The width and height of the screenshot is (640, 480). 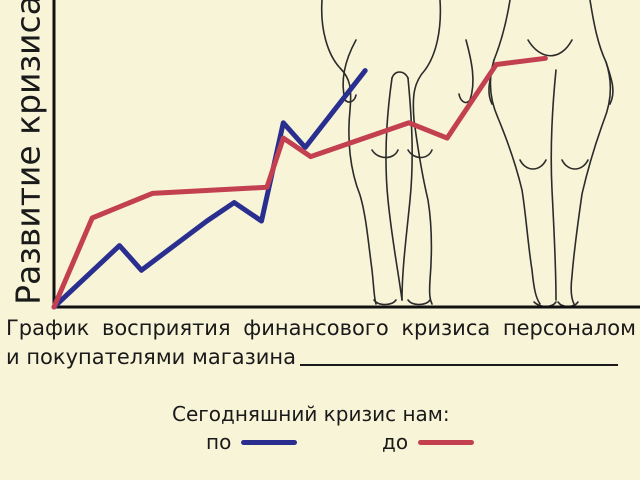 I want to click on legend-item-do: до, so click(x=428, y=442).